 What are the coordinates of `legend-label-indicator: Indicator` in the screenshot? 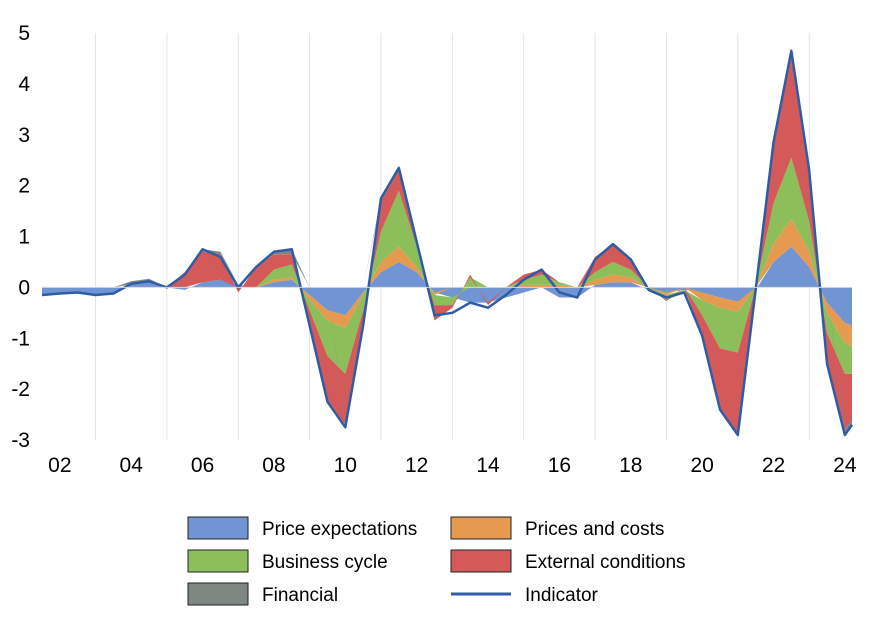 It's located at (562, 595).